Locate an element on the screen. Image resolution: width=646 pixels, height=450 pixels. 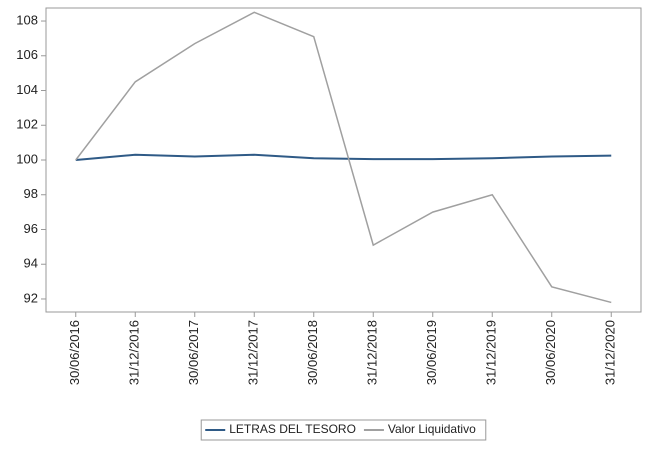
series-line is located at coordinates (343, 157).